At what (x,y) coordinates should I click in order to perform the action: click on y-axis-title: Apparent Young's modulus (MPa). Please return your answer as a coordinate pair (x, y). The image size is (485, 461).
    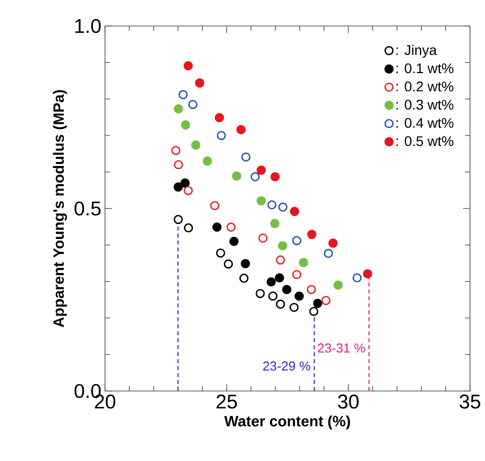
    Looking at the image, I should click on (59, 209).